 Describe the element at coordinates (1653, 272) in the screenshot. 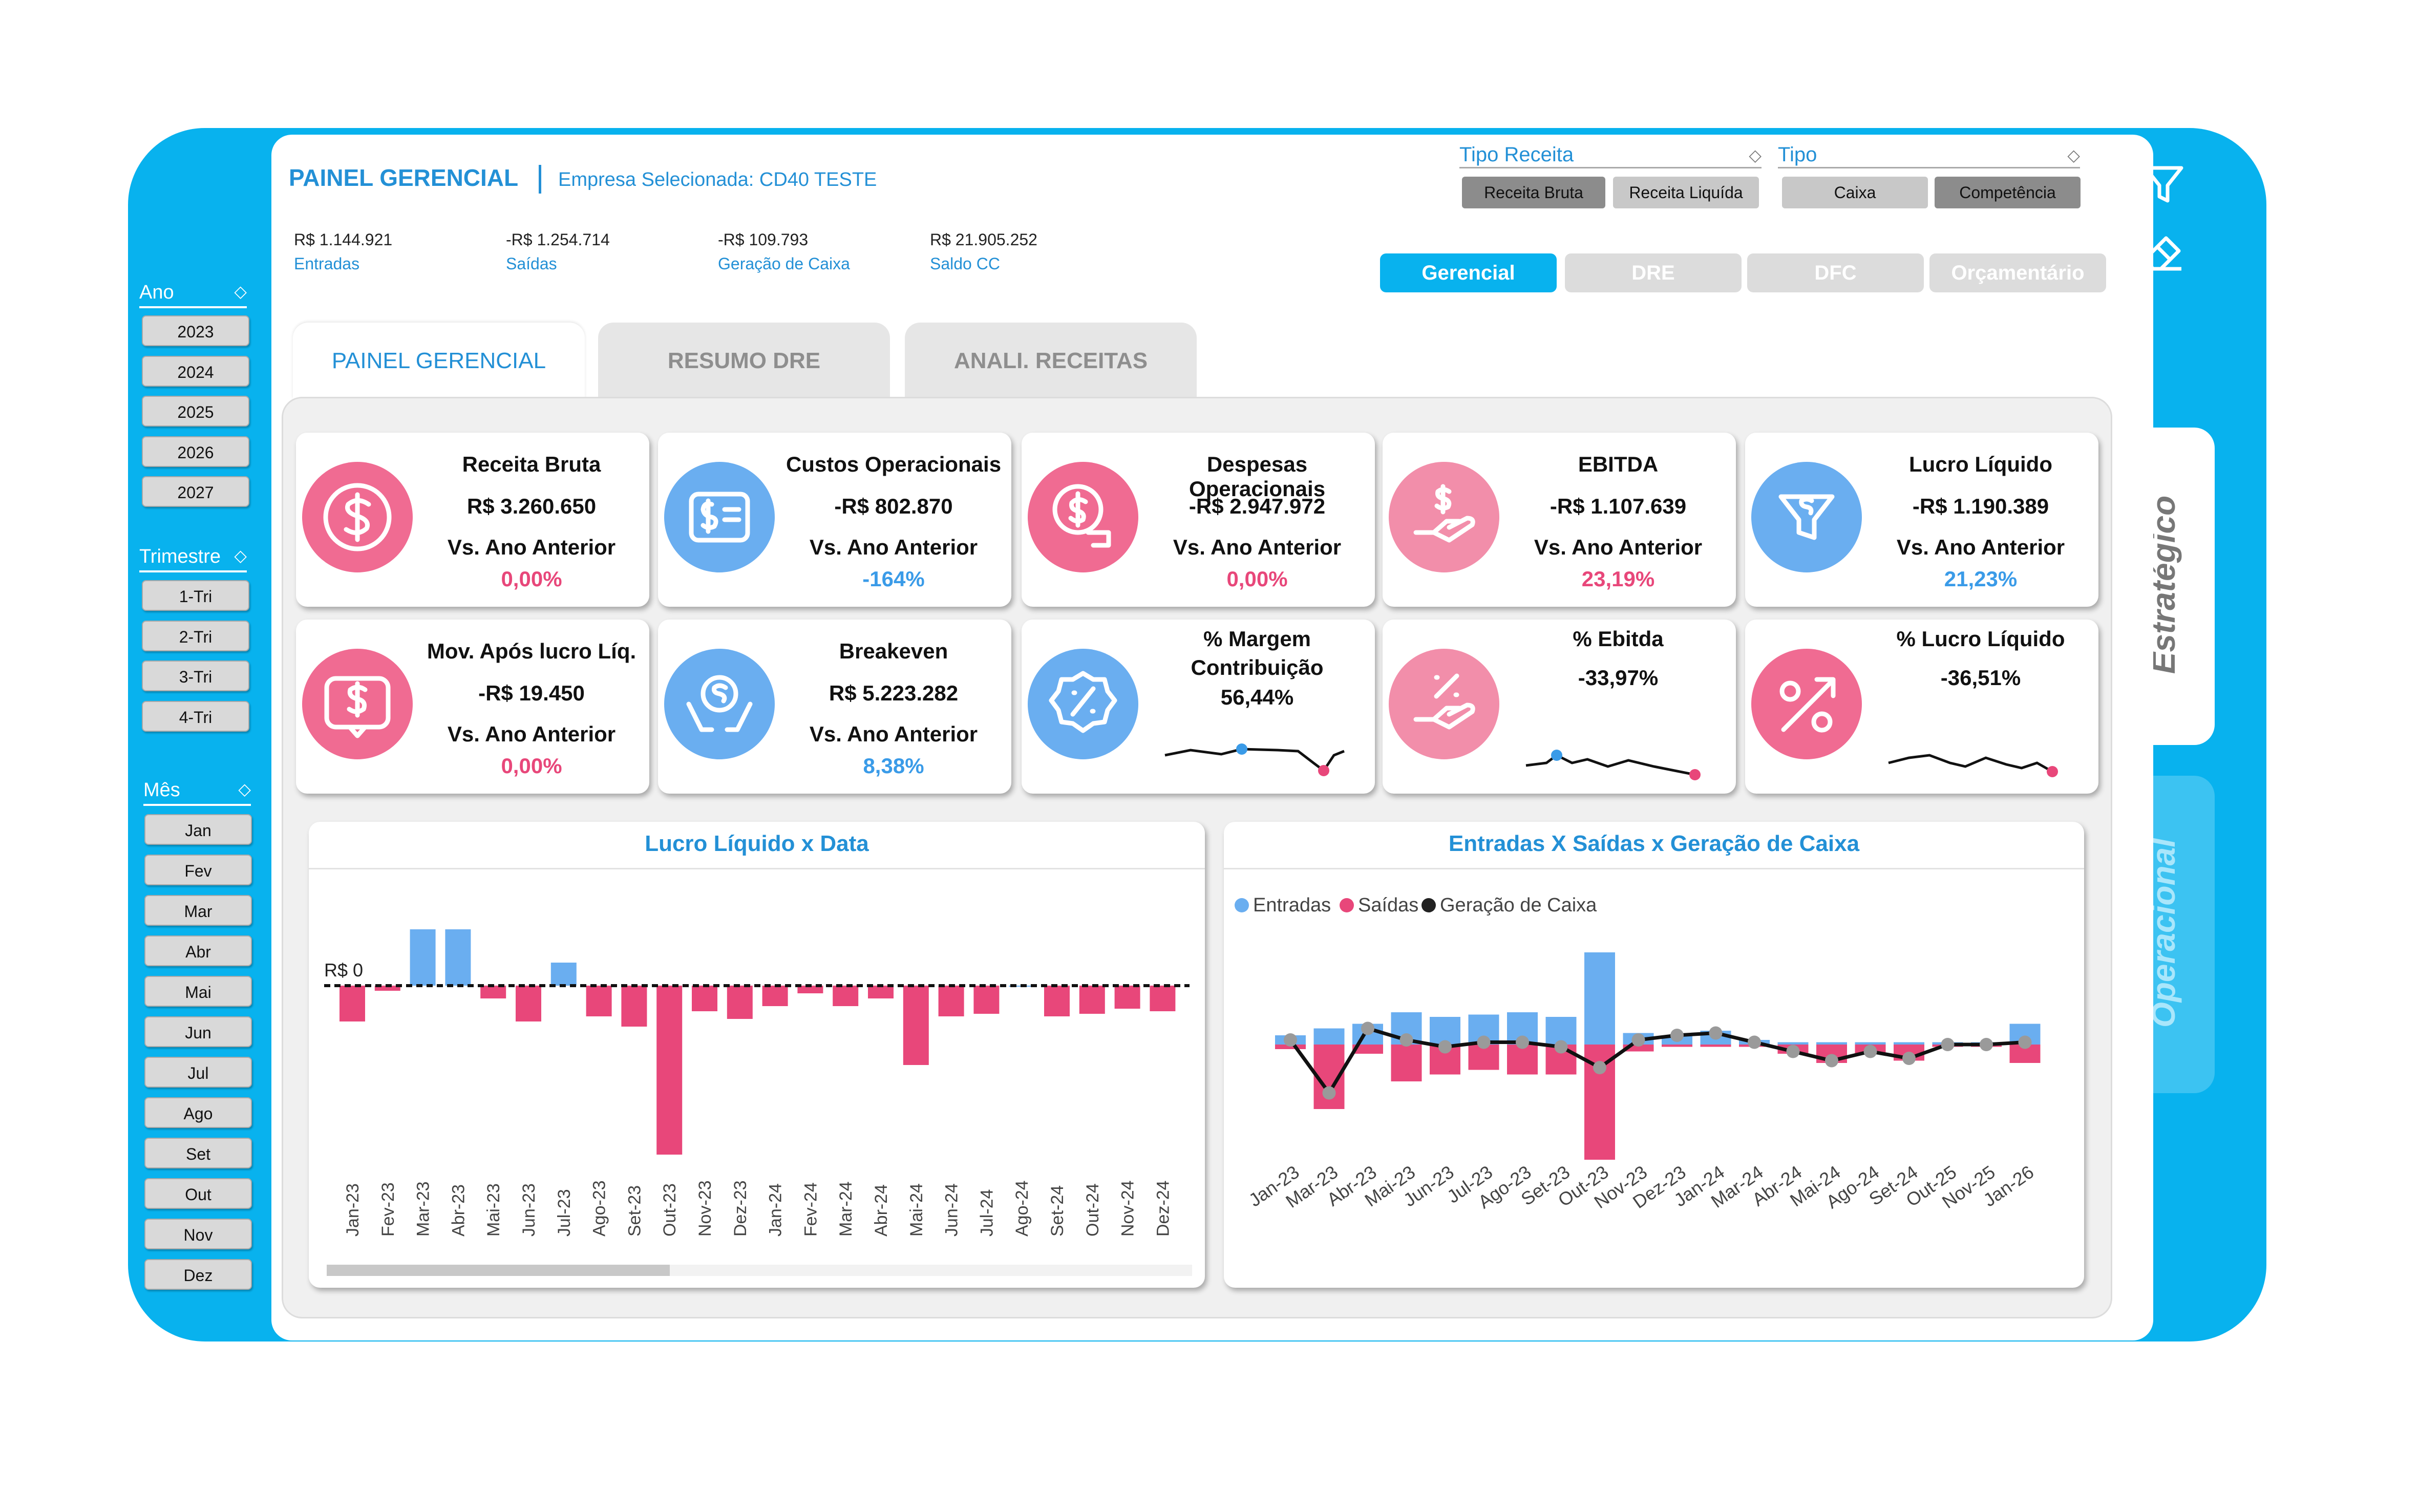

I see `nav-dre: DRE` at that location.